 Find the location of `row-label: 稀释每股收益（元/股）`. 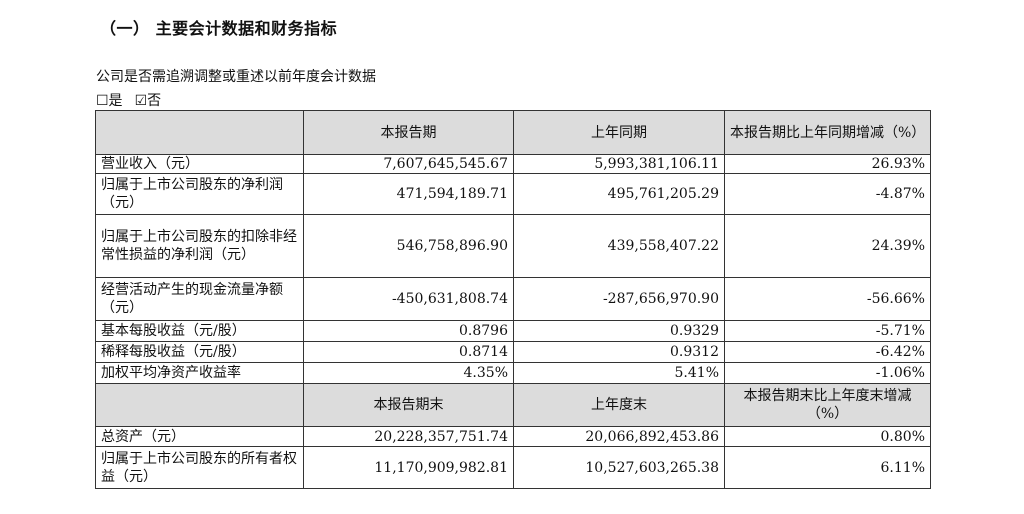

row-label: 稀释每股收益（元/股） is located at coordinates (199, 352).